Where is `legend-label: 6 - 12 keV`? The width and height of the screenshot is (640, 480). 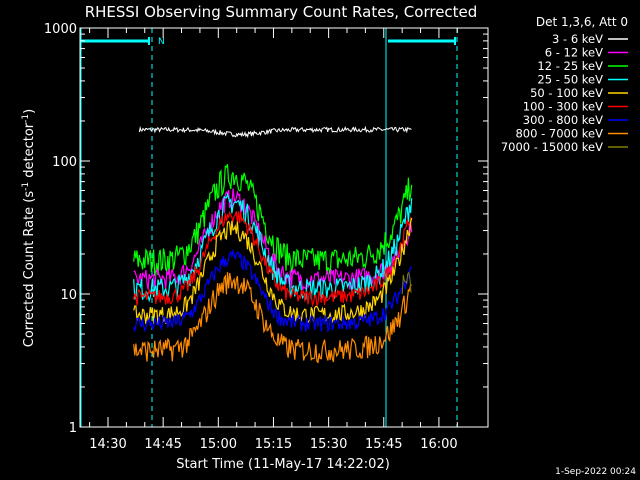
legend-label: 6 - 12 keV is located at coordinates (574, 53).